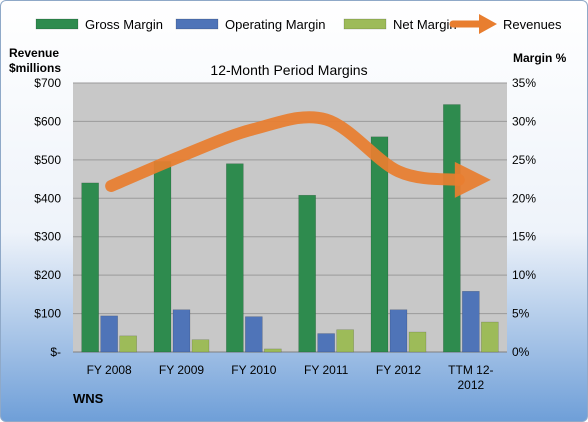  What do you see at coordinates (524, 160) in the screenshot?
I see `right-tick-label: 25%` at bounding box center [524, 160].